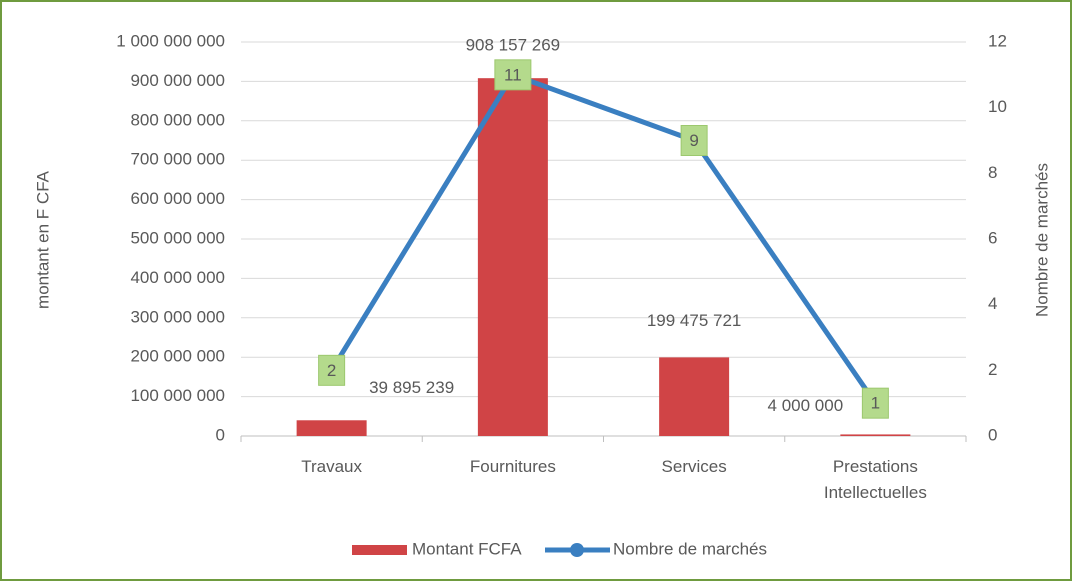 This screenshot has width=1072, height=581. What do you see at coordinates (177, 198) in the screenshot?
I see `y-tick-label: 600 000 000` at bounding box center [177, 198].